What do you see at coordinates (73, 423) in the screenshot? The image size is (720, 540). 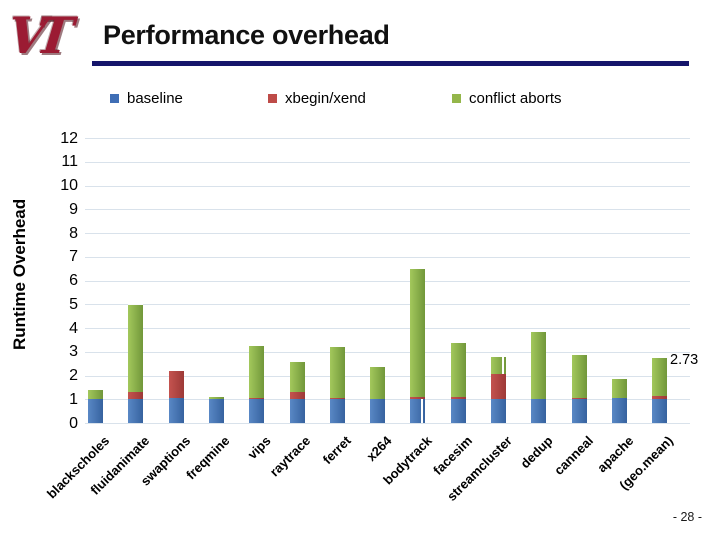 I see `y-tick-label: 0` at bounding box center [73, 423].